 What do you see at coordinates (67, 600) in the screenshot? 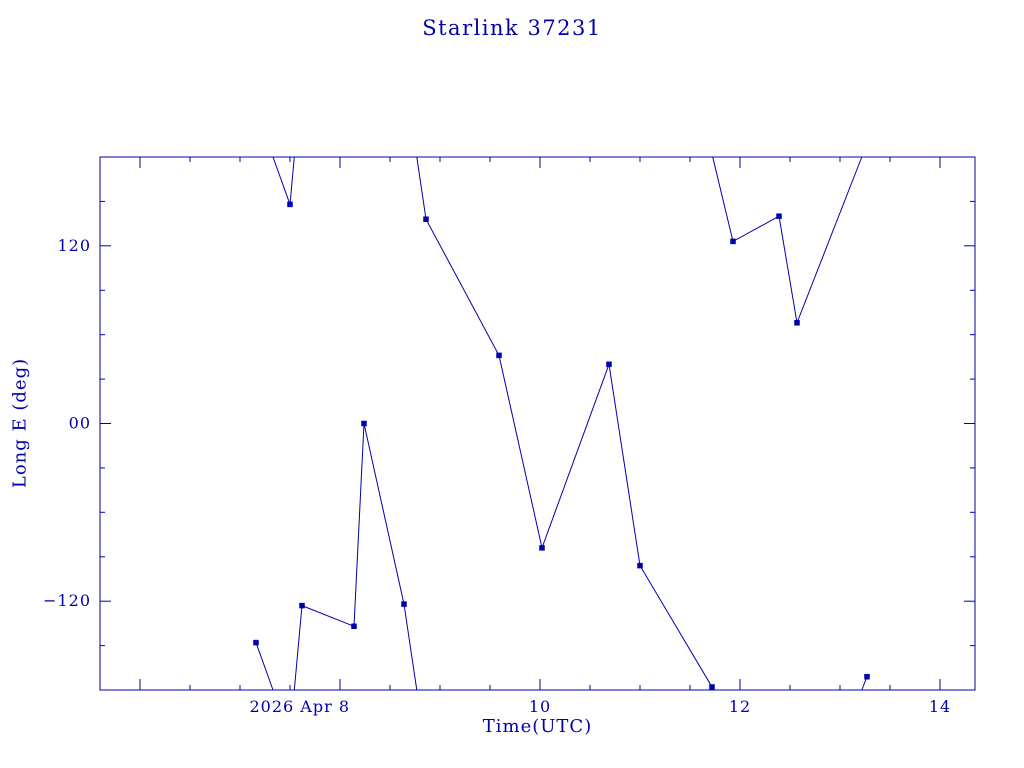
I see `y-tick-label: −120` at bounding box center [67, 600].